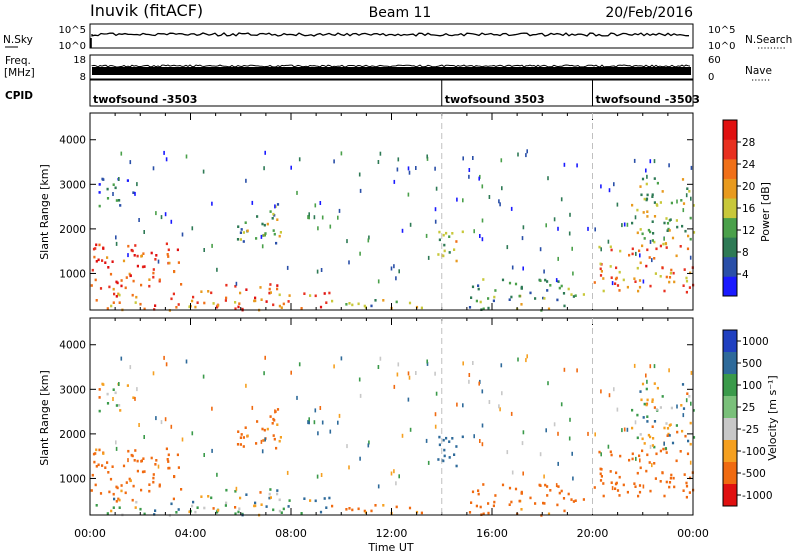 The image size is (800, 554). What do you see at coordinates (72, 274) in the screenshot?
I see `y-tick-label: 1000` at bounding box center [72, 274].